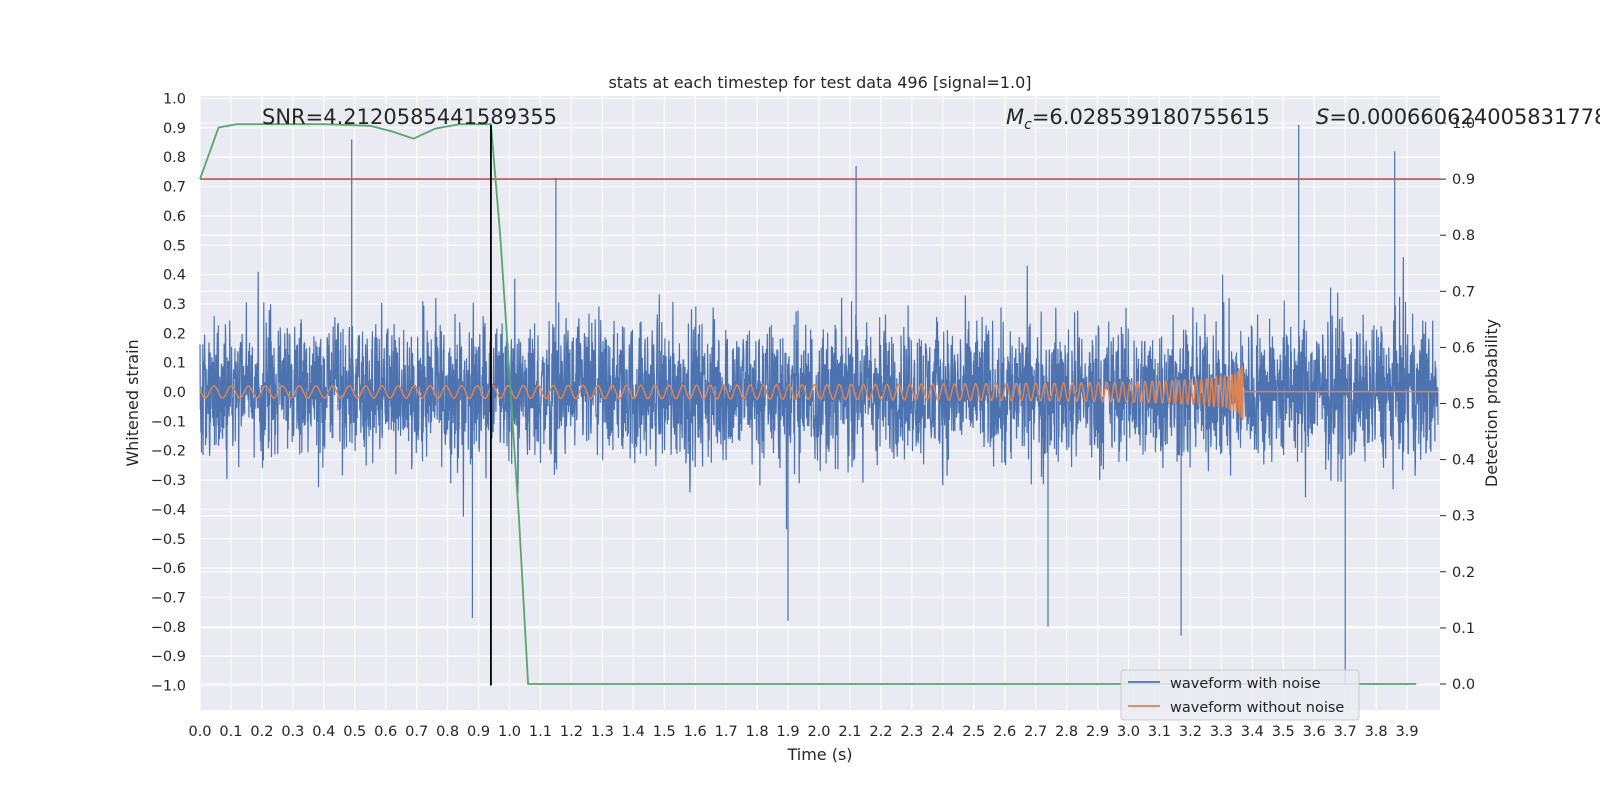 This screenshot has width=1600, height=800. I want to click on y-tick-label: 1.0, so click(174, 100).